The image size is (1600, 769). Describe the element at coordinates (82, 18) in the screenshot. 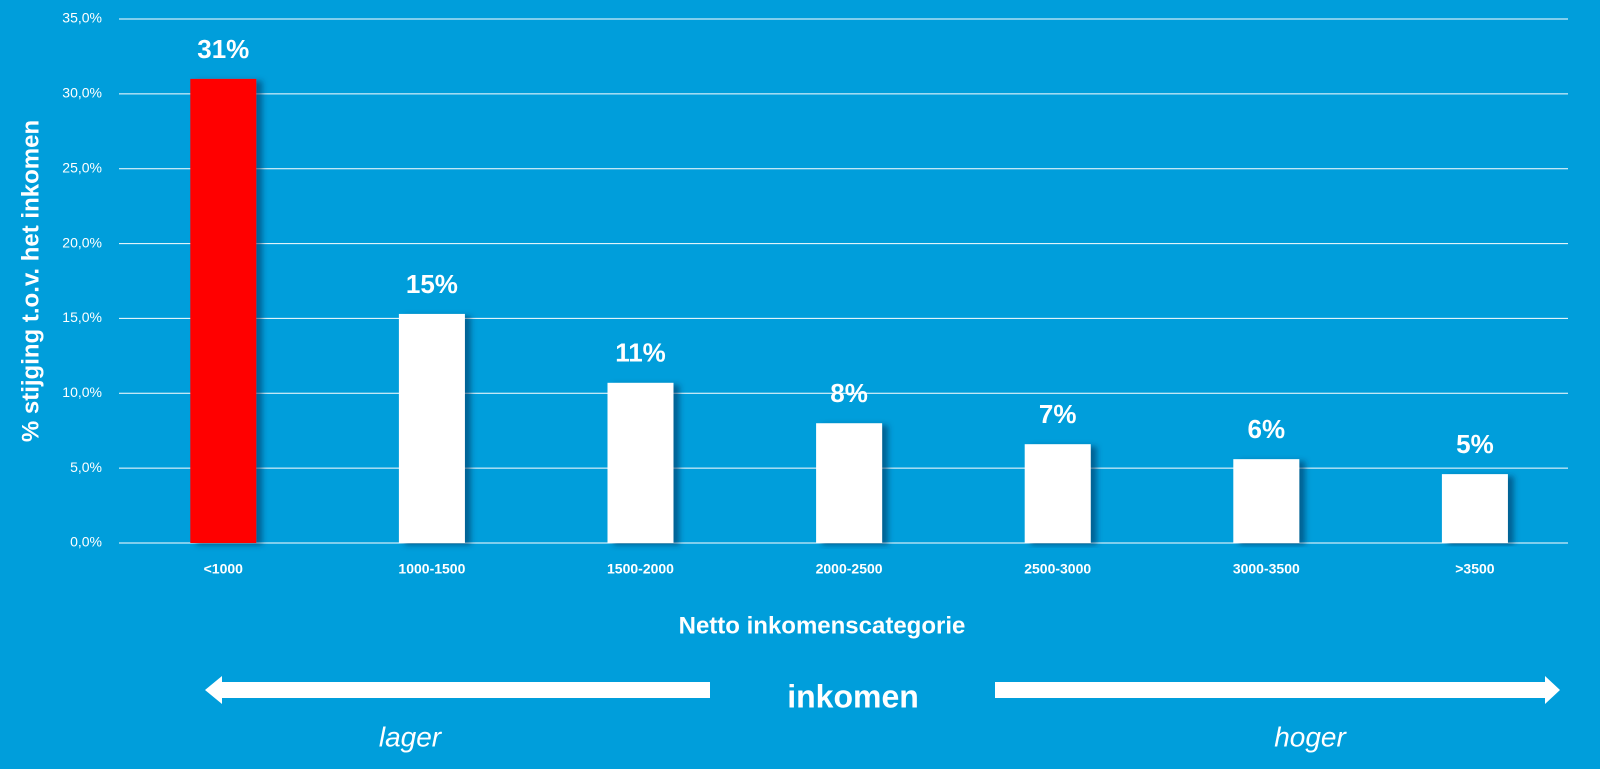

I see `y-tick-label: 35,0%` at that location.